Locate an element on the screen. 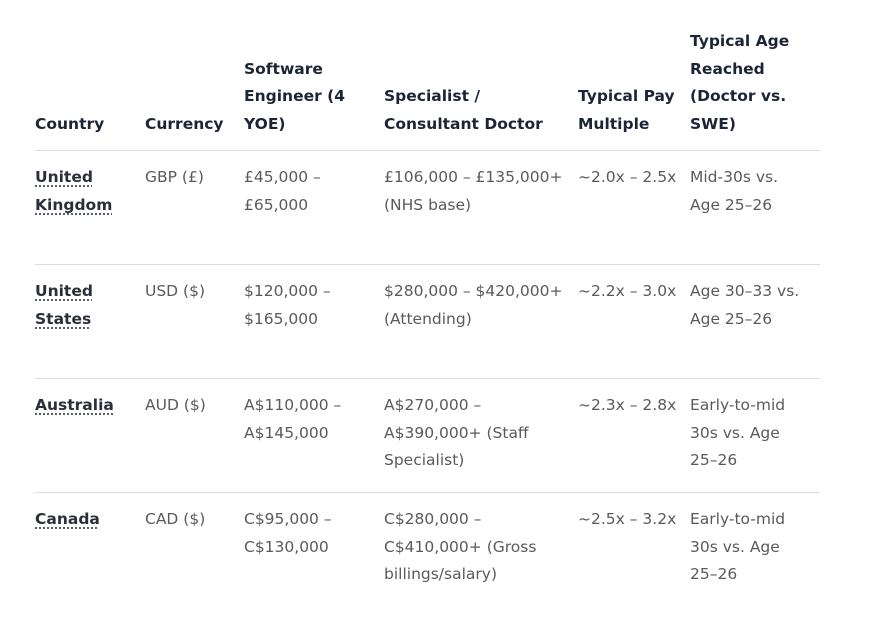 The width and height of the screenshot is (886, 618). table-cell: $120,000 – $165,000 is located at coordinates (314, 321).